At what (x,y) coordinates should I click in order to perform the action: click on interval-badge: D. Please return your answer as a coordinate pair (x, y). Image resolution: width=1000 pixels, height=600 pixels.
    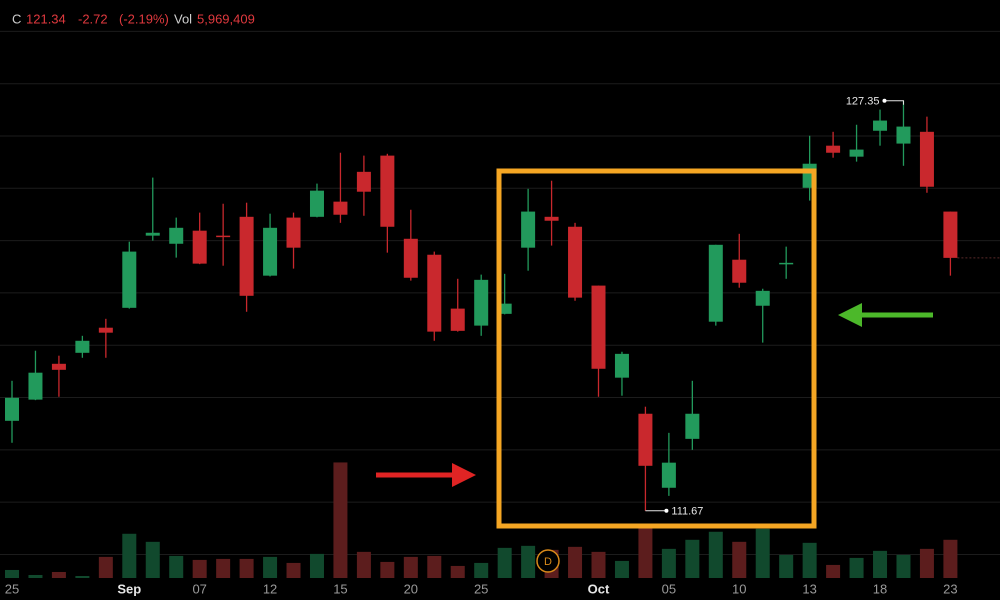
    Looking at the image, I should click on (548, 561).